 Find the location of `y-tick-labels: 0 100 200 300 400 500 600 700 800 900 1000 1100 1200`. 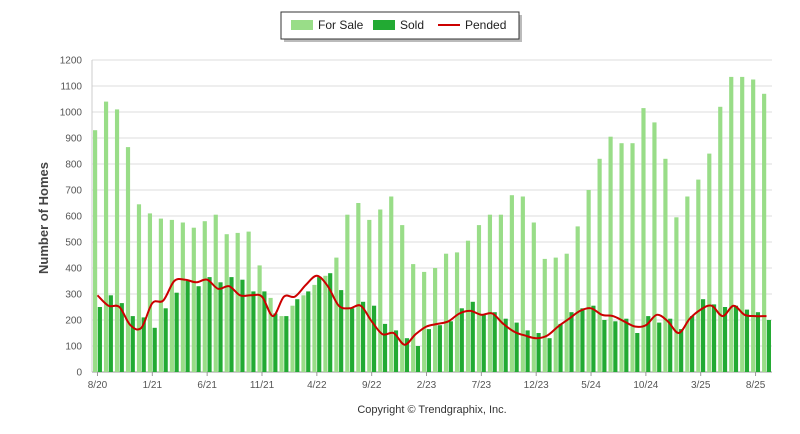

y-tick-labels: 0 100 200 300 400 500 600 700 800 900 1000 1100 1200 is located at coordinates (71, 217).